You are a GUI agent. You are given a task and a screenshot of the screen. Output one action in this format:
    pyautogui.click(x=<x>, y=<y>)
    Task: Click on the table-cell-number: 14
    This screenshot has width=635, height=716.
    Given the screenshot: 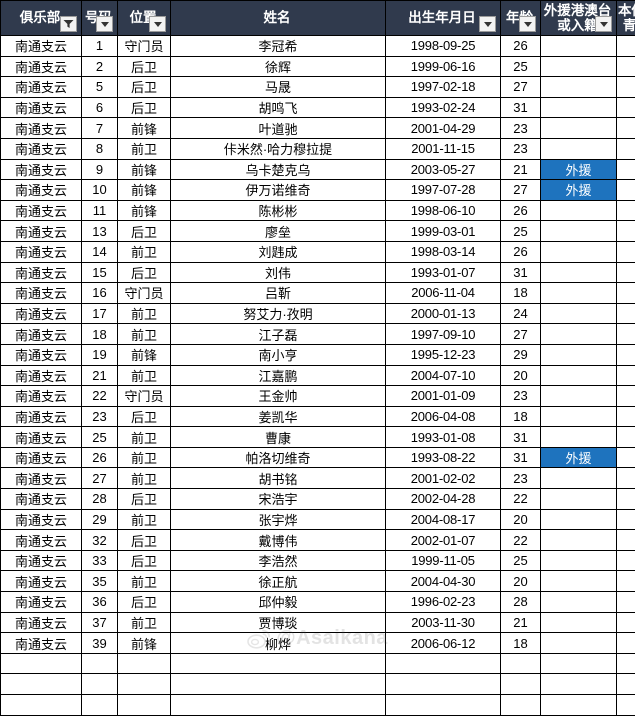 What is the action you would take?
    pyautogui.click(x=100, y=251)
    